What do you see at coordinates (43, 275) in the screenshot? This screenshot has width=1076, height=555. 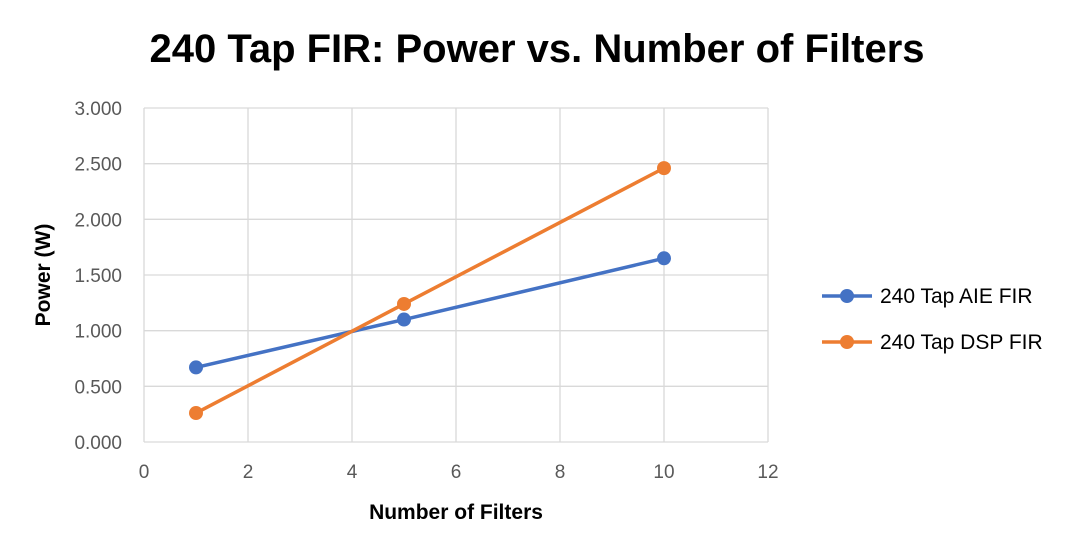 I see `y-axis-label: Power (W)` at bounding box center [43, 275].